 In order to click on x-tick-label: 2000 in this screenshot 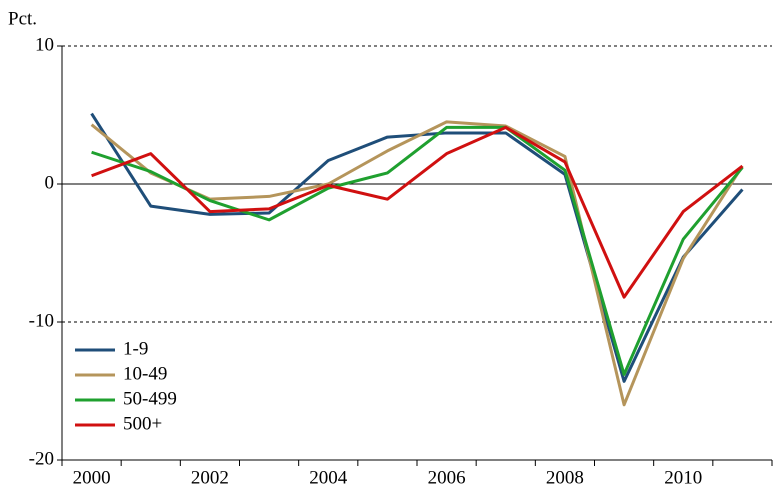, I will do `click(92, 477)`.